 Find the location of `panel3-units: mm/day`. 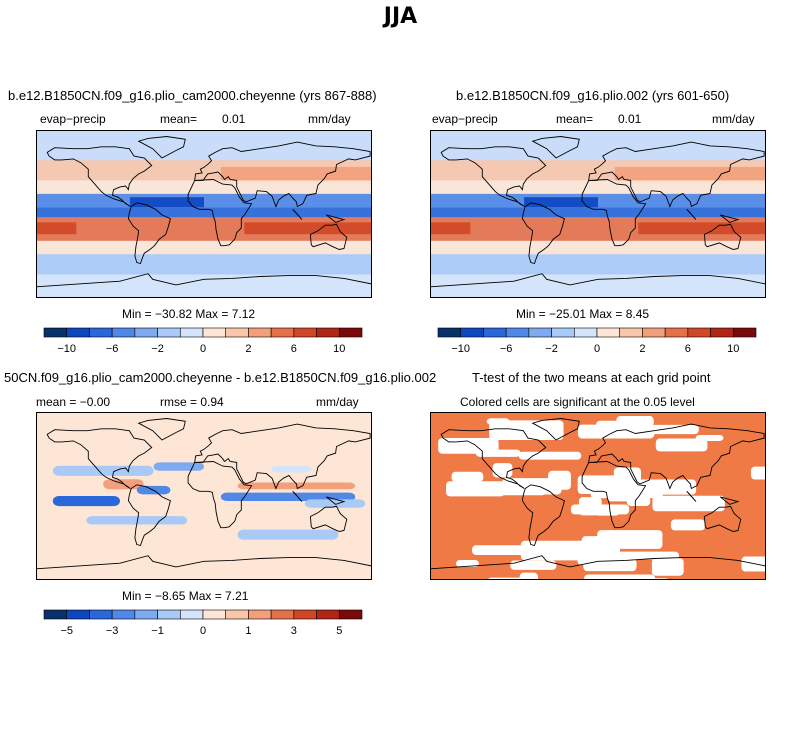

panel3-units: mm/day is located at coordinates (337, 402).